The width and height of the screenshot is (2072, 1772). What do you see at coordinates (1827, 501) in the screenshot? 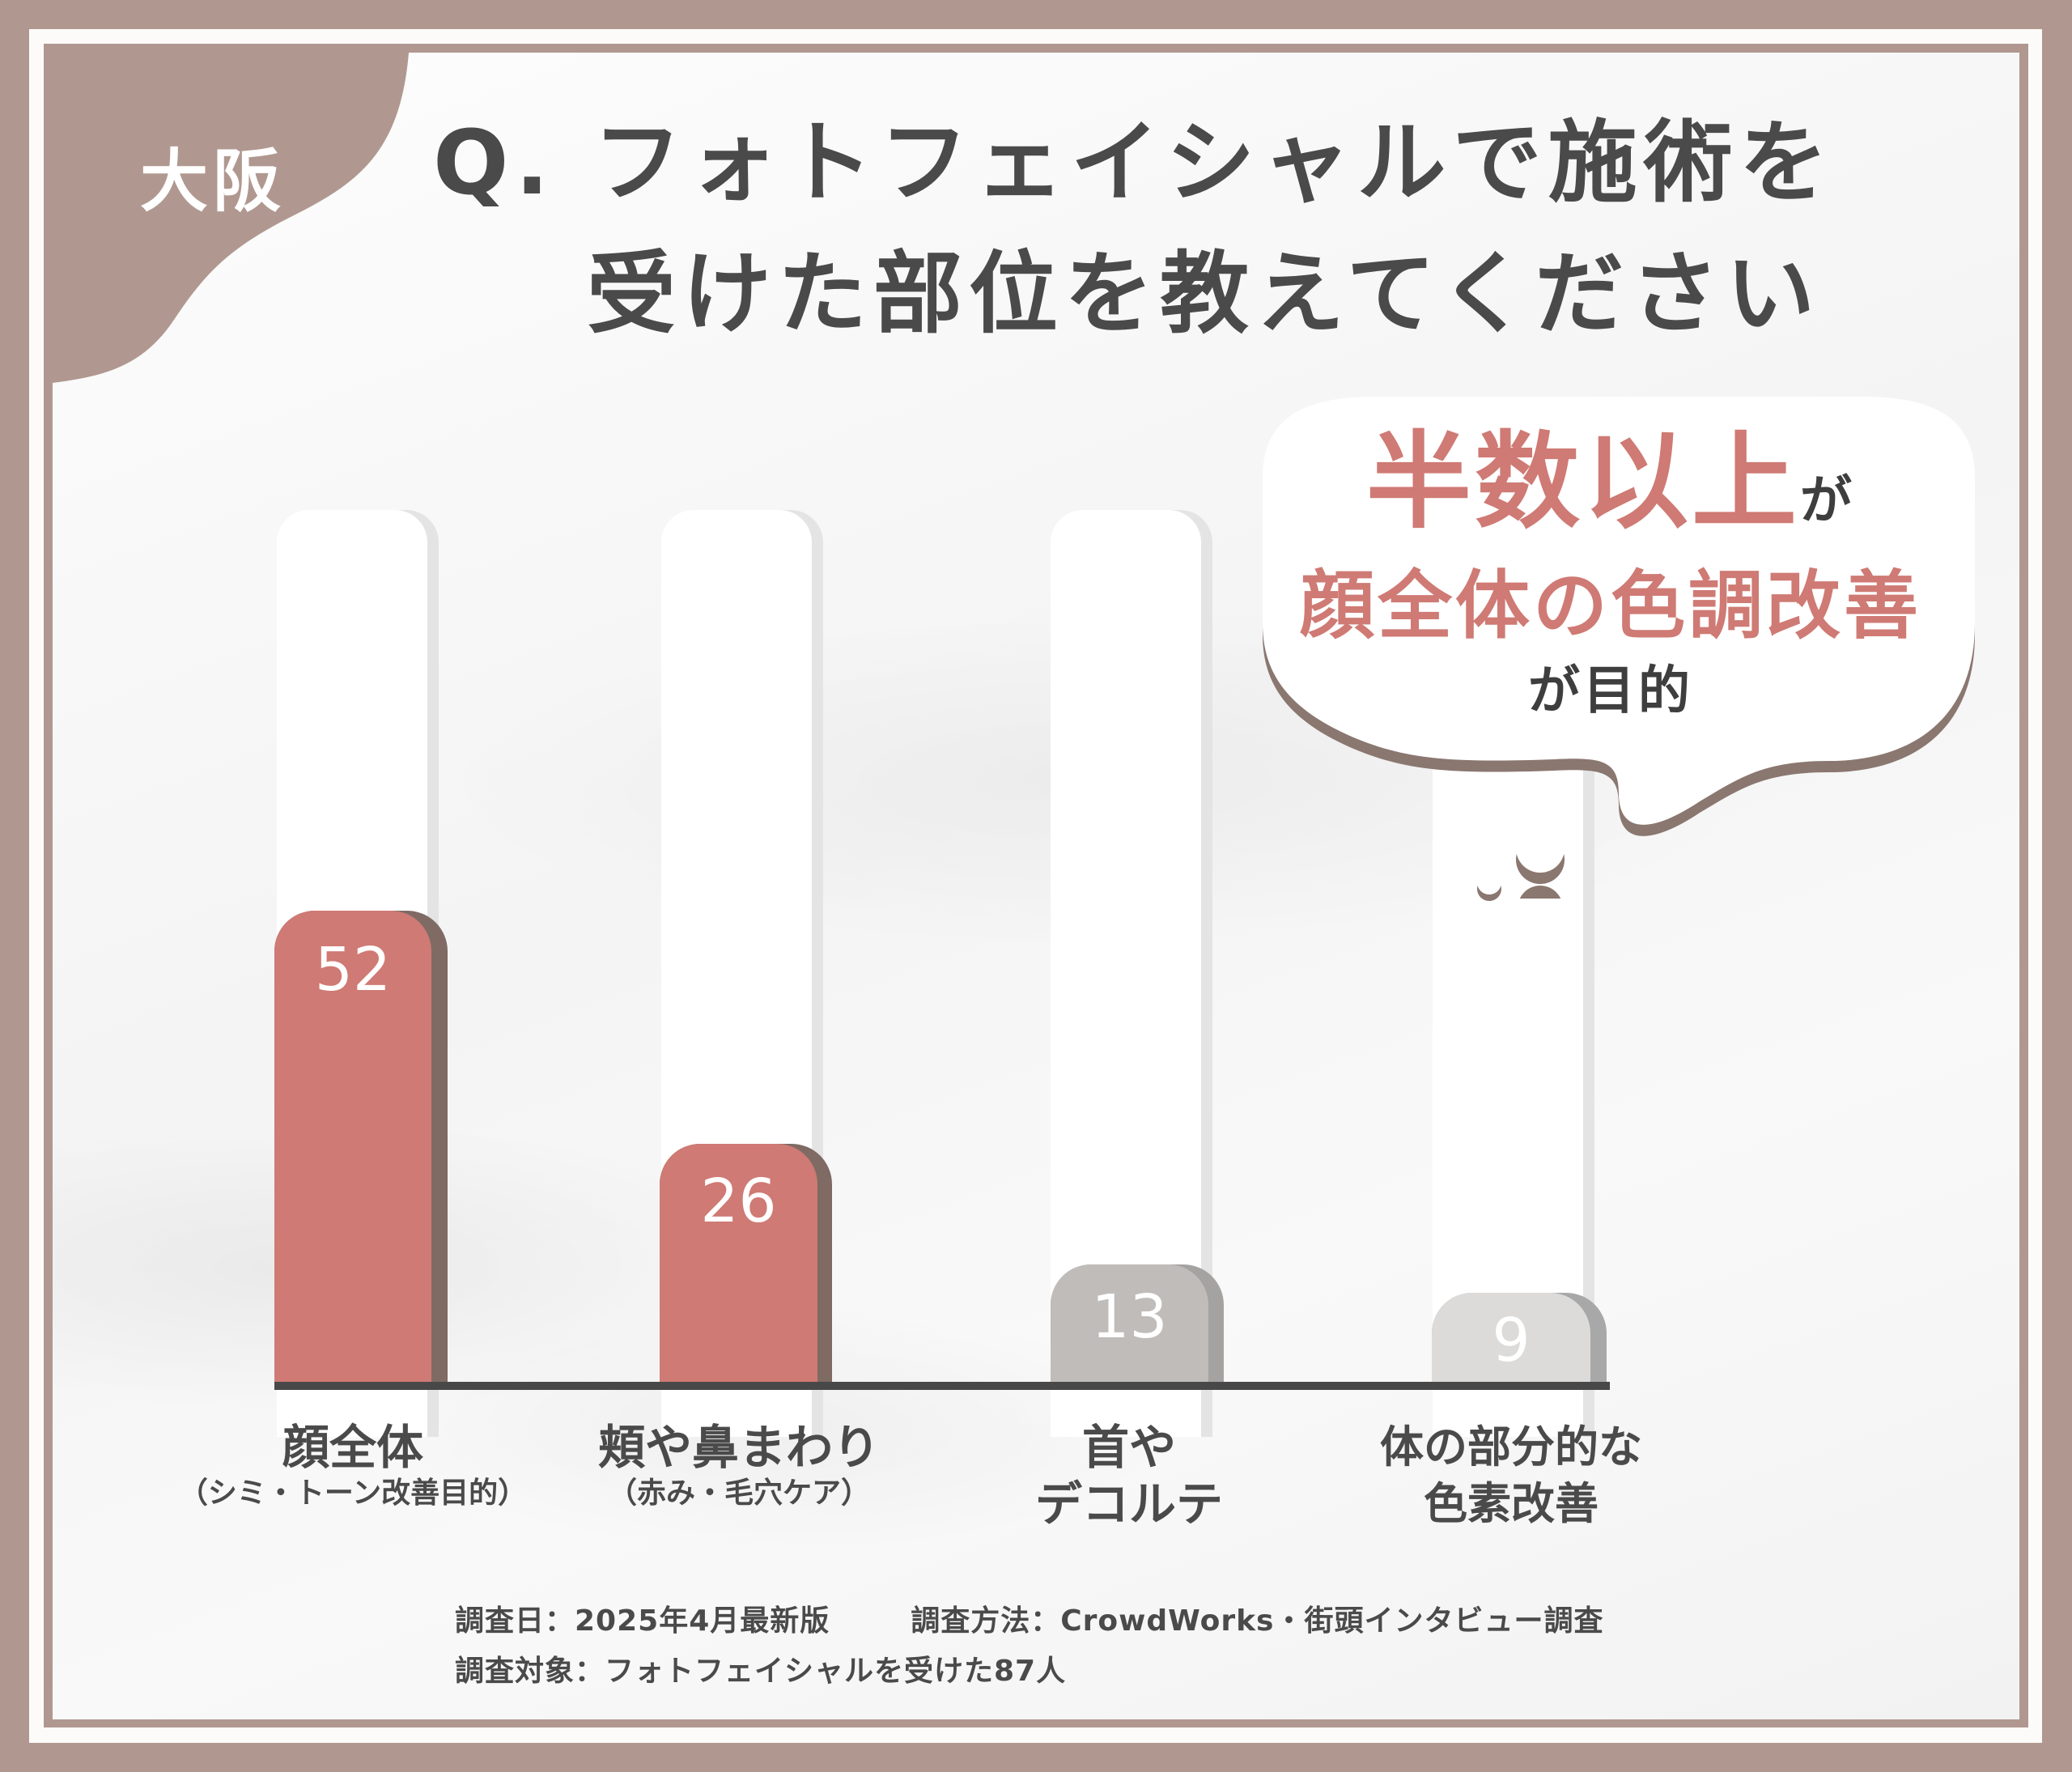
I see `callout-particle: が` at bounding box center [1827, 501].